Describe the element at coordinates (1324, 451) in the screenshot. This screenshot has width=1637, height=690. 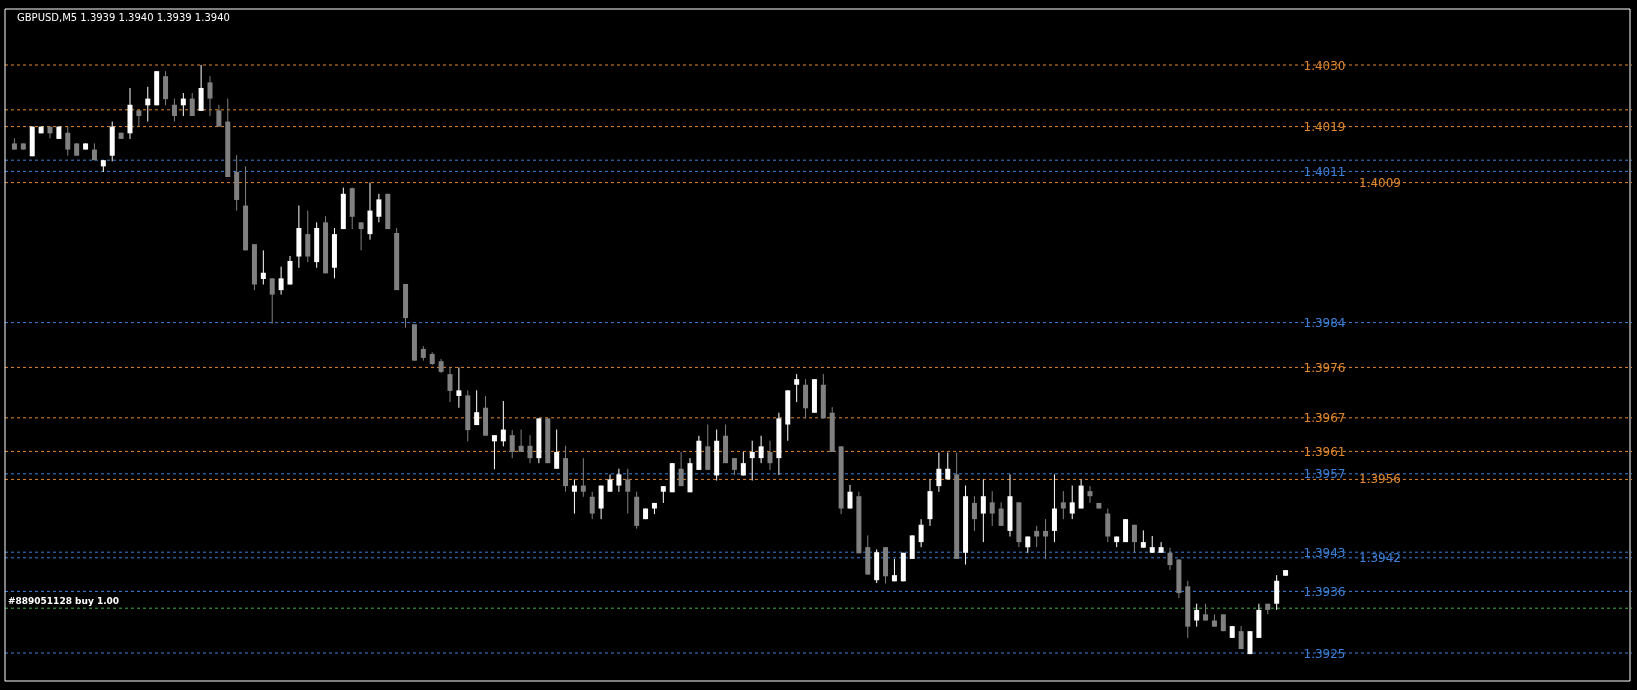
I see `y-tick-label: 1.3961` at that location.